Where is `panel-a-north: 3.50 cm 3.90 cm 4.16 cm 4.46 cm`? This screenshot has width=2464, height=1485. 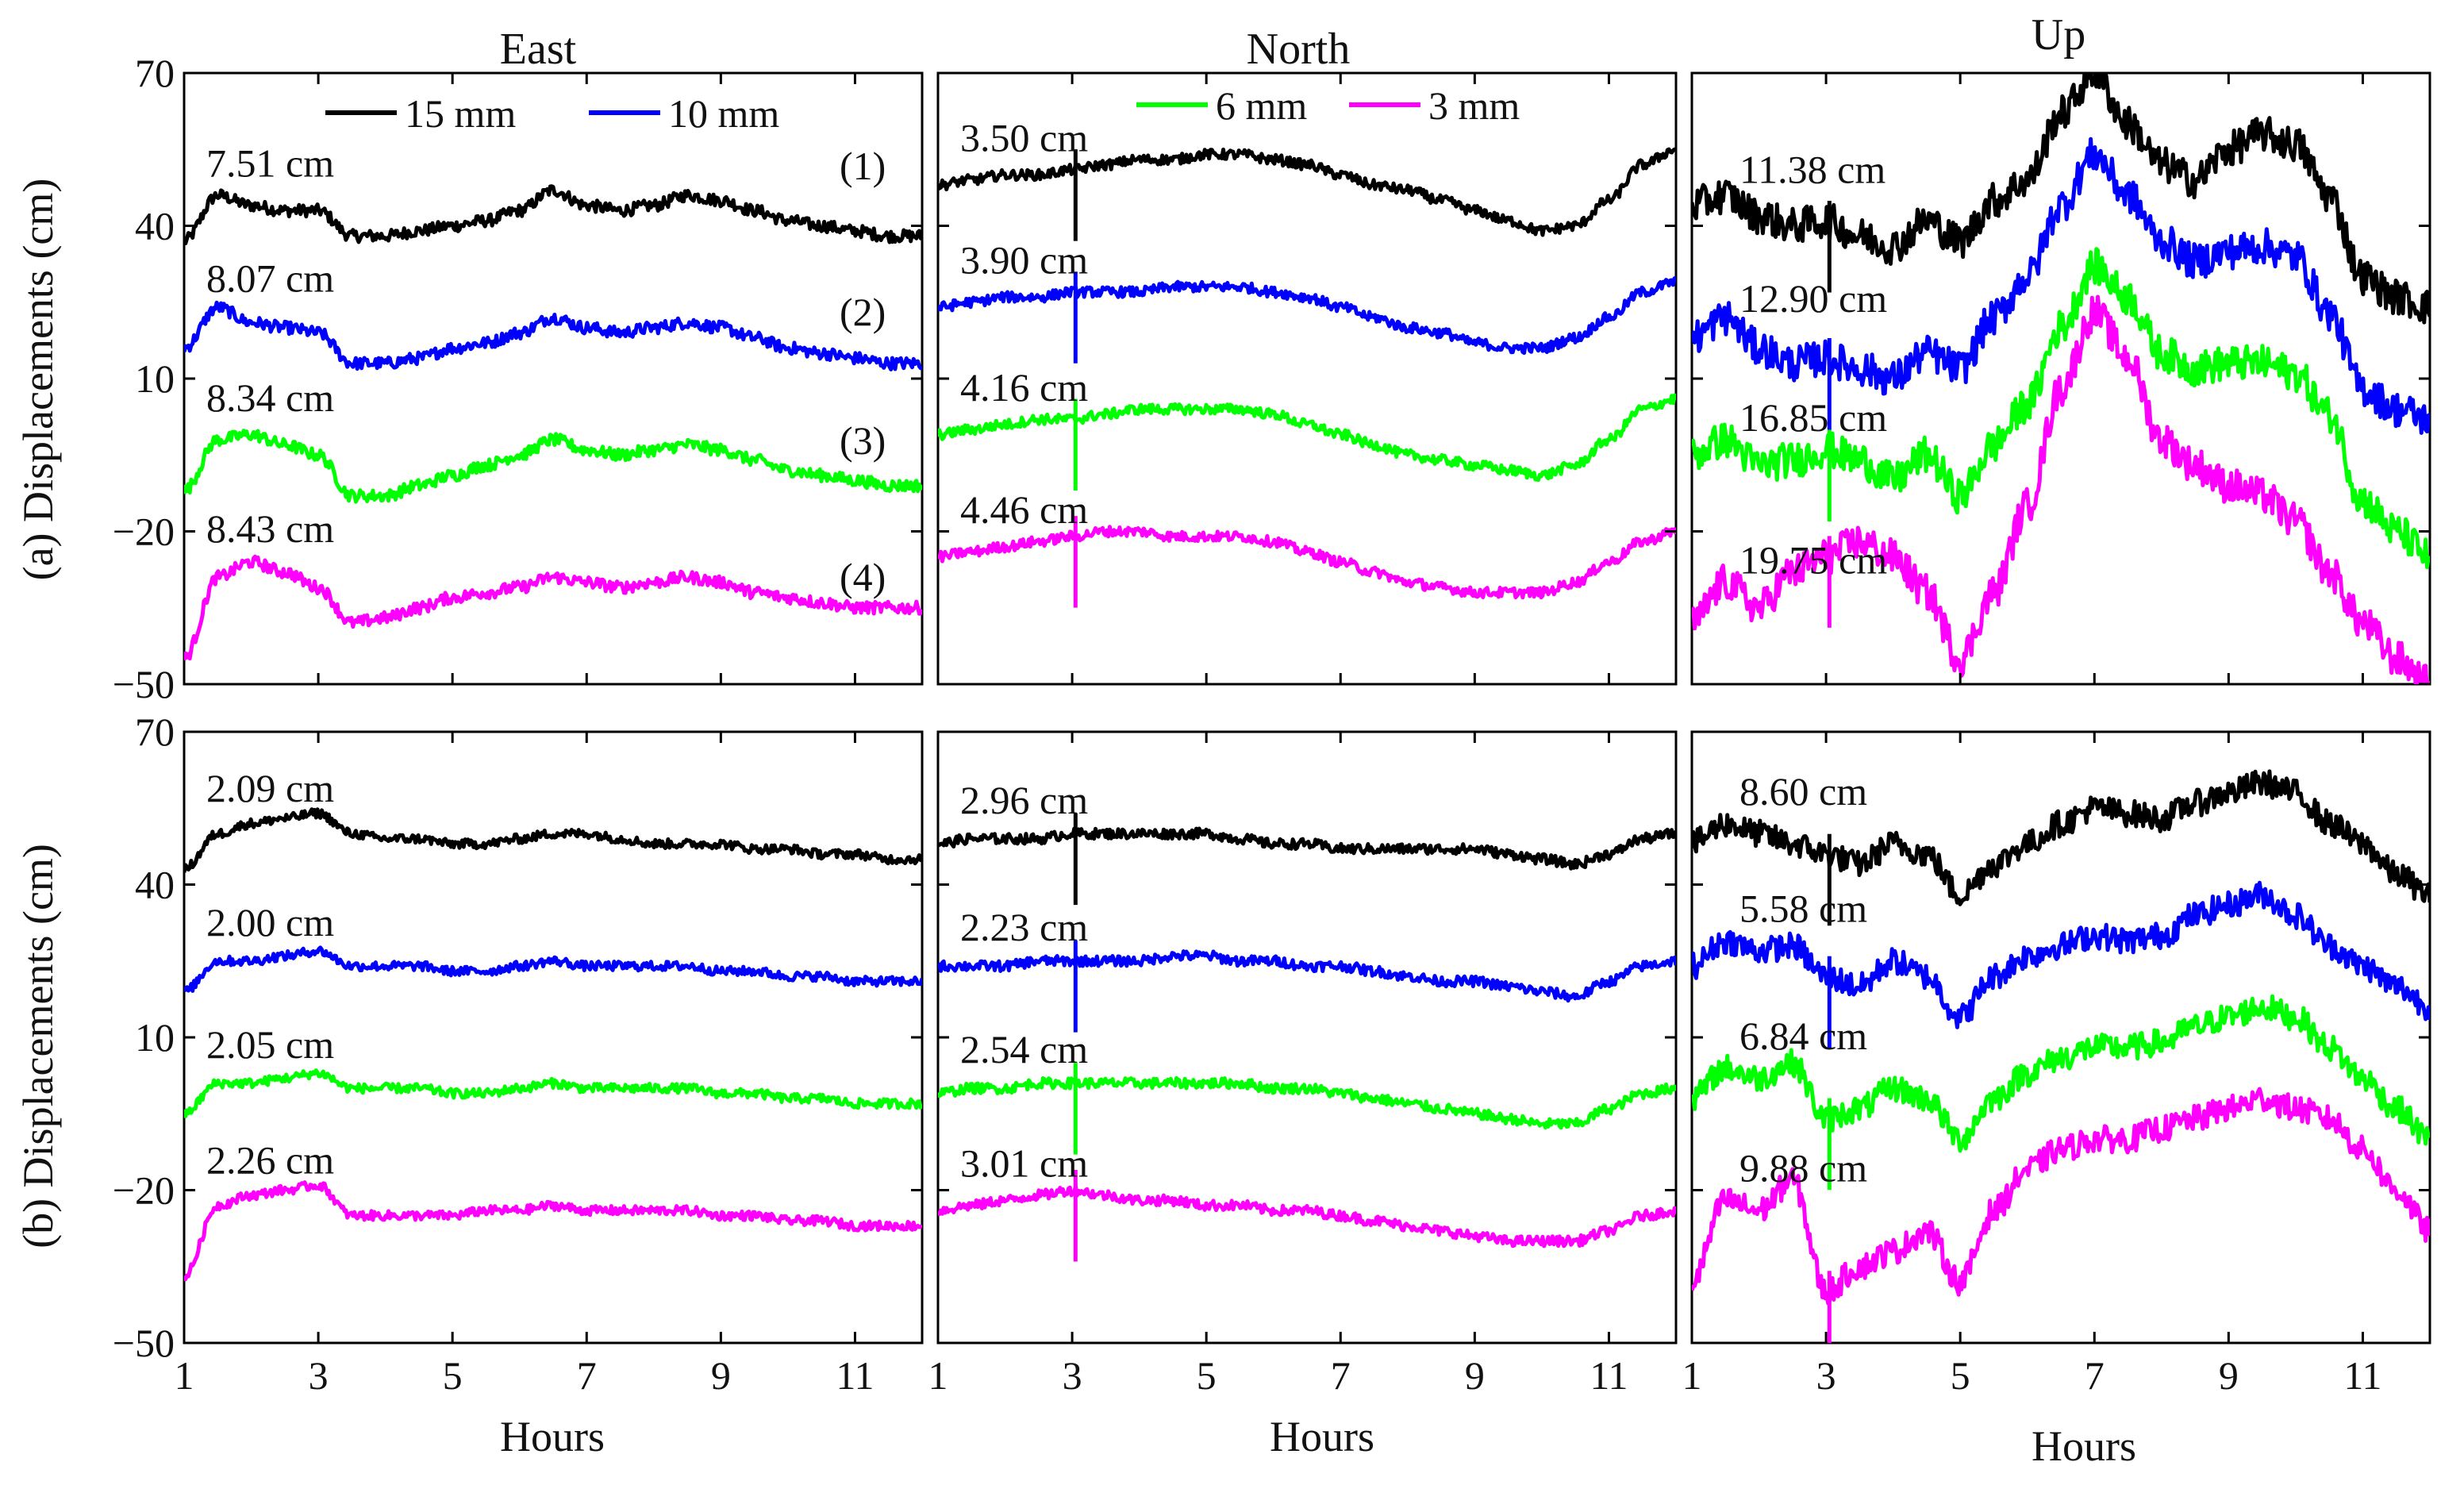 panel-a-north: 3.50 cm 3.90 cm 4.16 cm 4.46 cm is located at coordinates (1307, 378).